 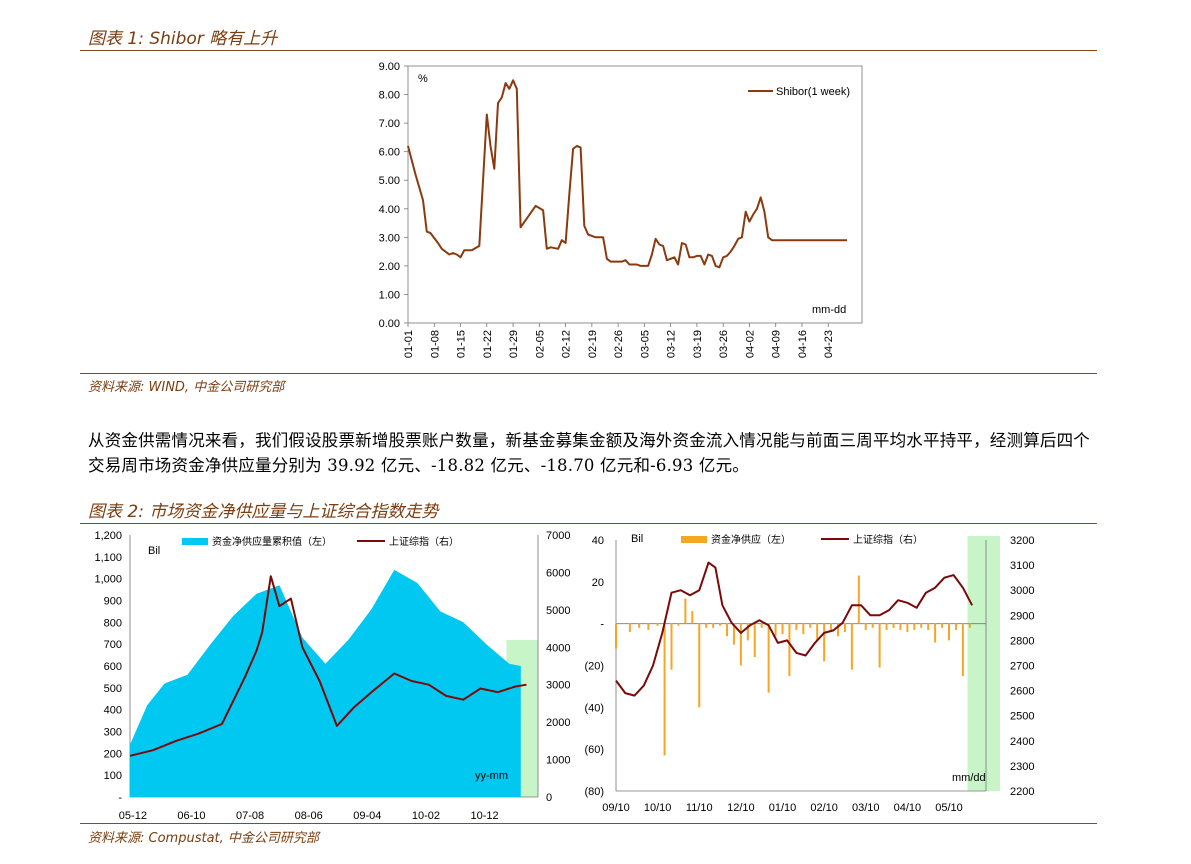 I want to click on figure-2-title: 图表 2: 市场资金净供应量与上证综合指数走势, so click(x=263, y=512).